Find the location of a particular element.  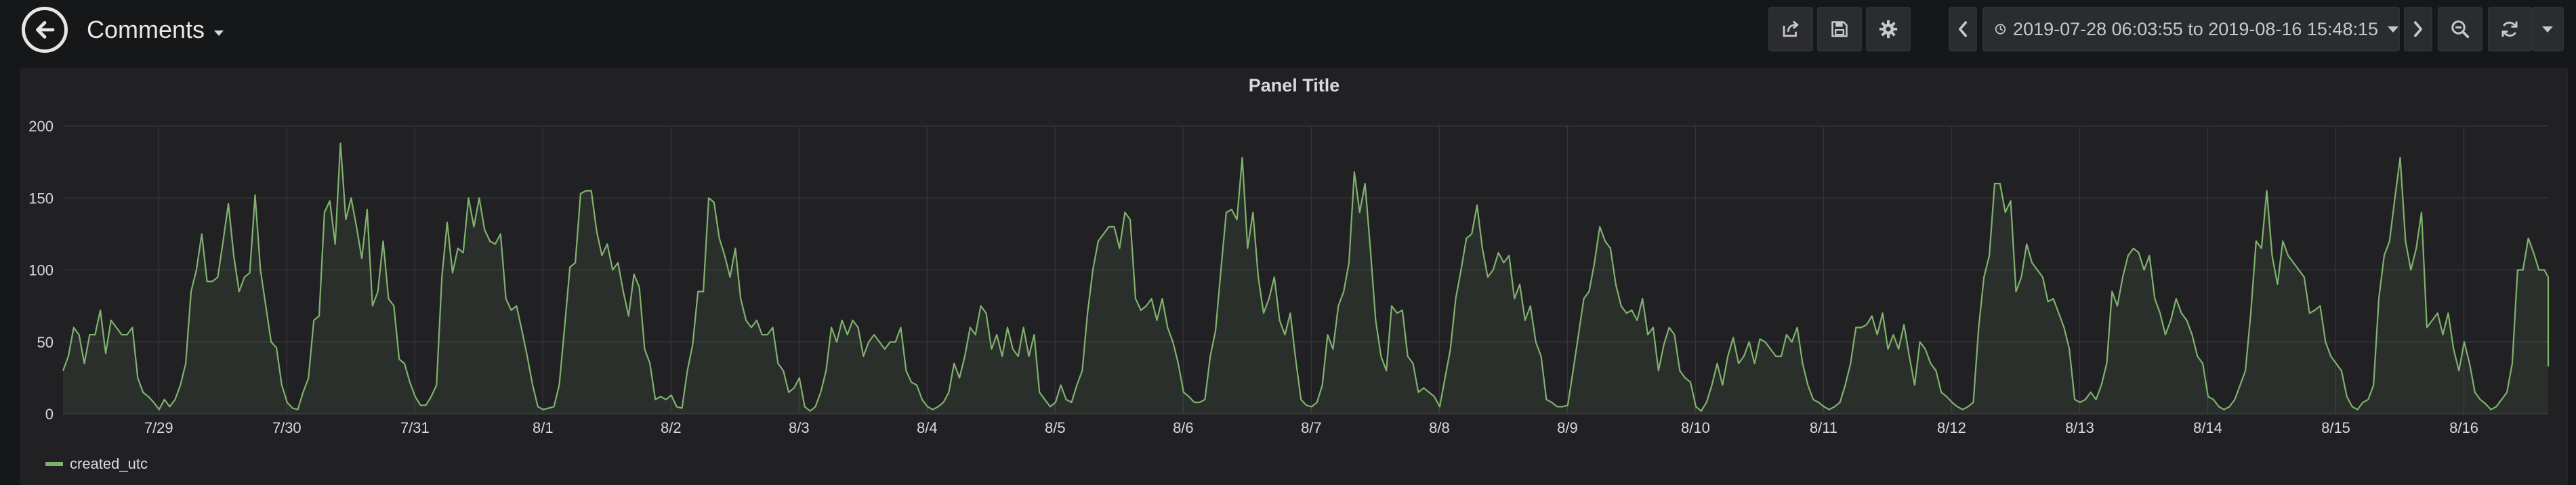

refresh-interval-dropdown is located at coordinates (2547, 29).